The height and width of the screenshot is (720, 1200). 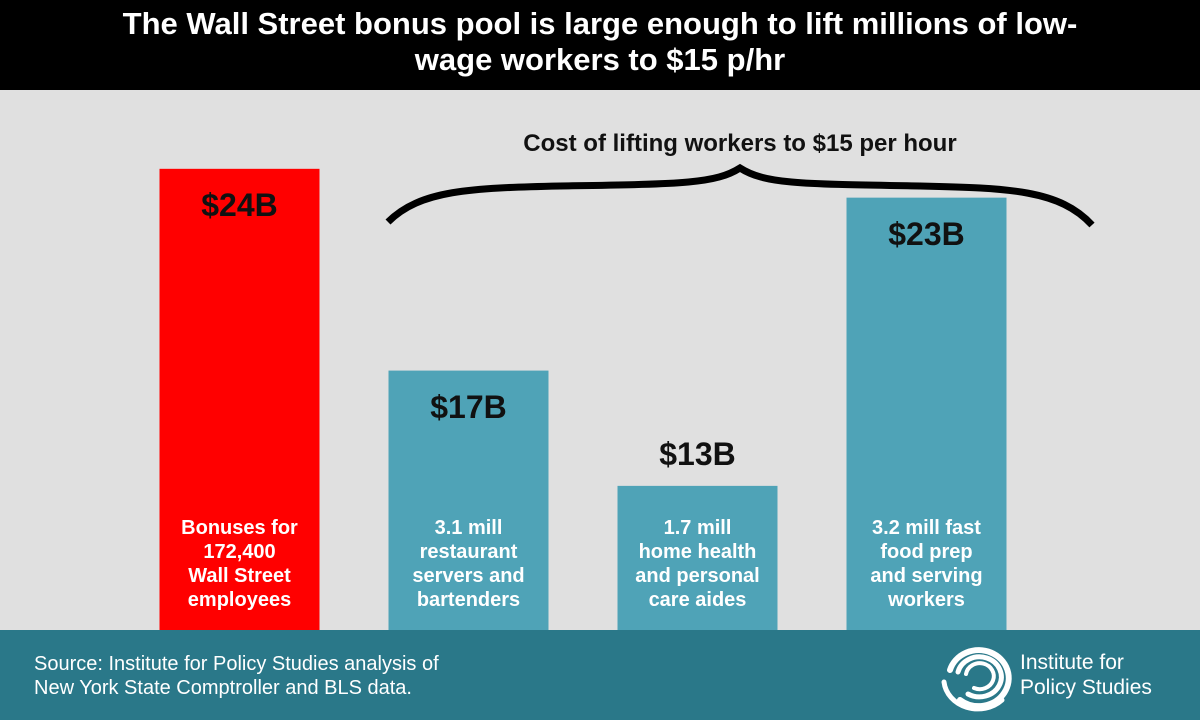 I want to click on bracket, so click(x=740, y=195).